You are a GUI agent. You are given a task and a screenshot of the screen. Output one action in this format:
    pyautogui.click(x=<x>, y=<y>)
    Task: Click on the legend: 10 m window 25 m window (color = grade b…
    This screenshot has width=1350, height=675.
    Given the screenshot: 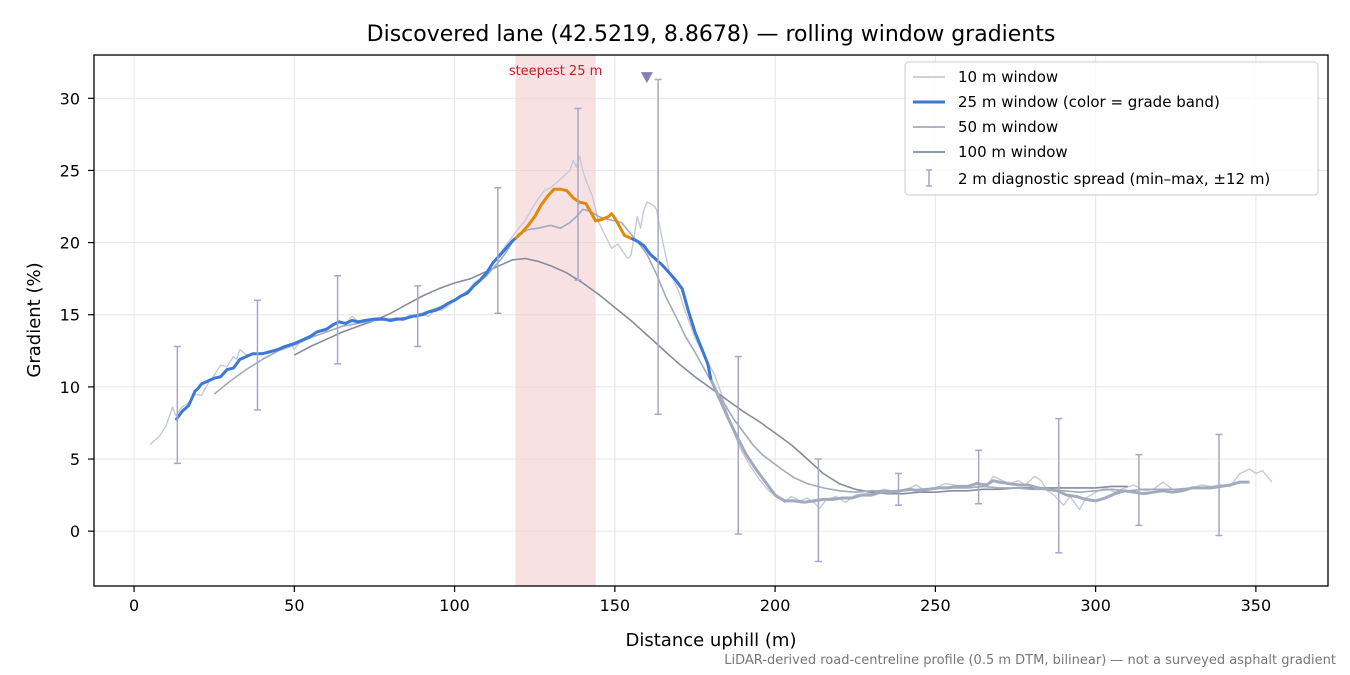 What is the action you would take?
    pyautogui.click(x=1111, y=128)
    